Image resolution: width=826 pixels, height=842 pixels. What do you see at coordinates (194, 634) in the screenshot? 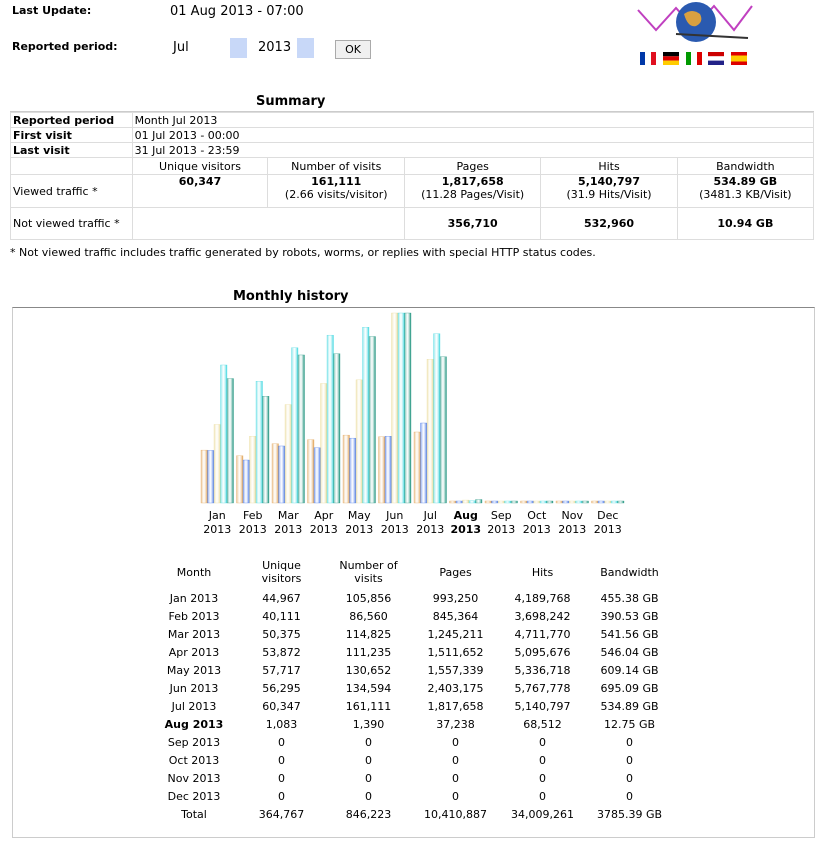
I see `cell: Mar 2013` at bounding box center [194, 634].